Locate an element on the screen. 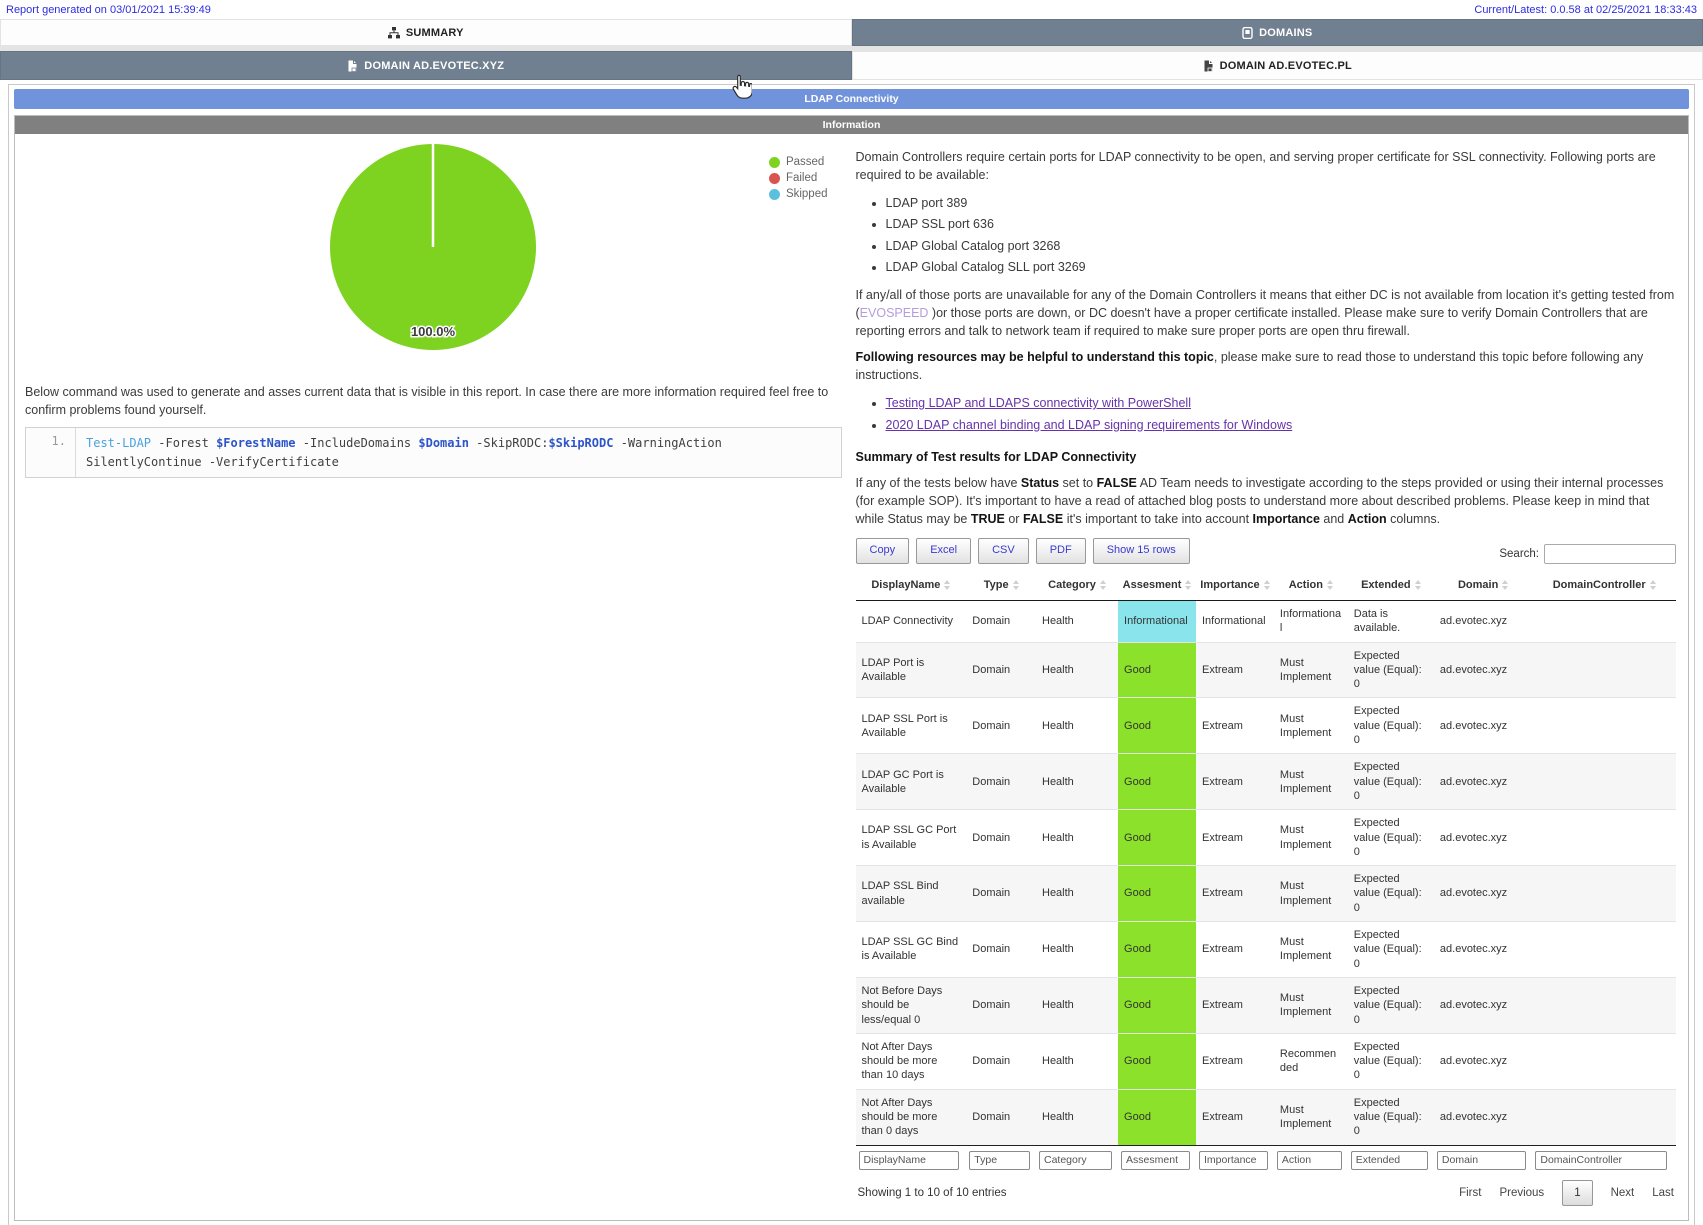 Image resolution: width=1703 pixels, height=1225 pixels. code-token: -IncludeDomains is located at coordinates (357, 443).